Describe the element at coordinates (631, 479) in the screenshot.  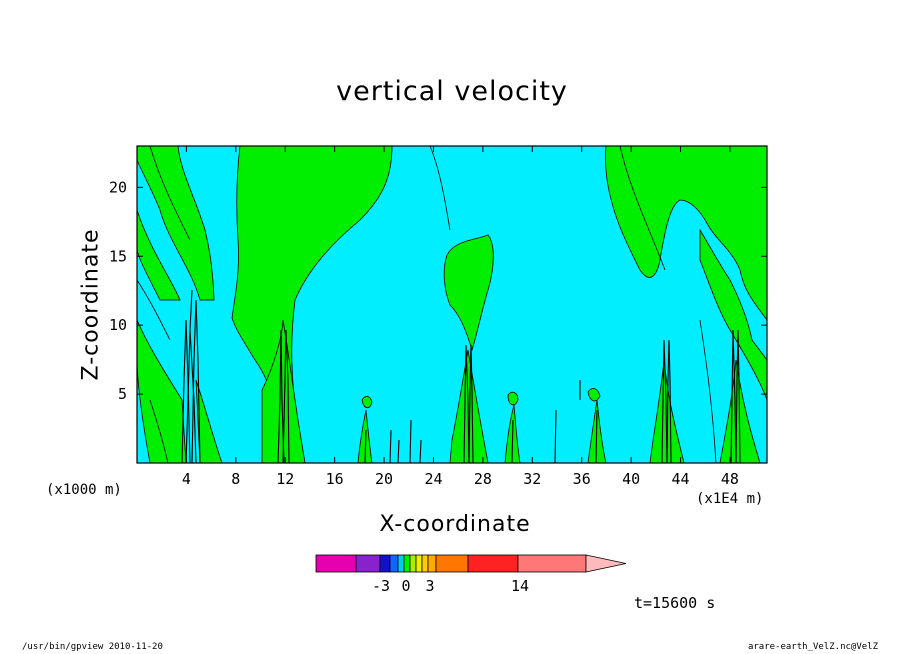
I see `x-tick-label: 40` at that location.